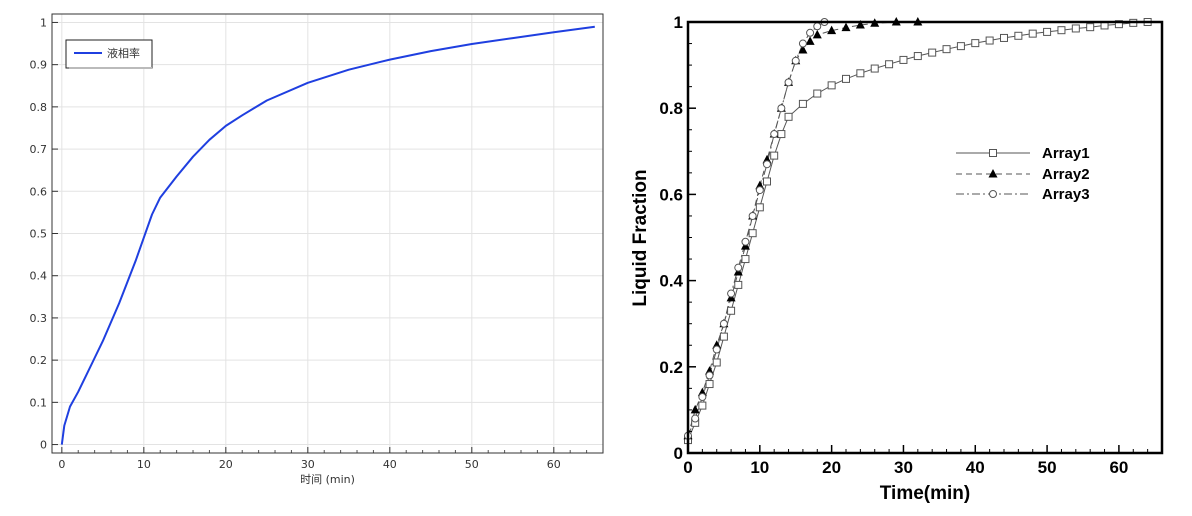 The height and width of the screenshot is (516, 1192). Describe the element at coordinates (759, 467) in the screenshot. I see `right-x-tick-label: 10` at that location.